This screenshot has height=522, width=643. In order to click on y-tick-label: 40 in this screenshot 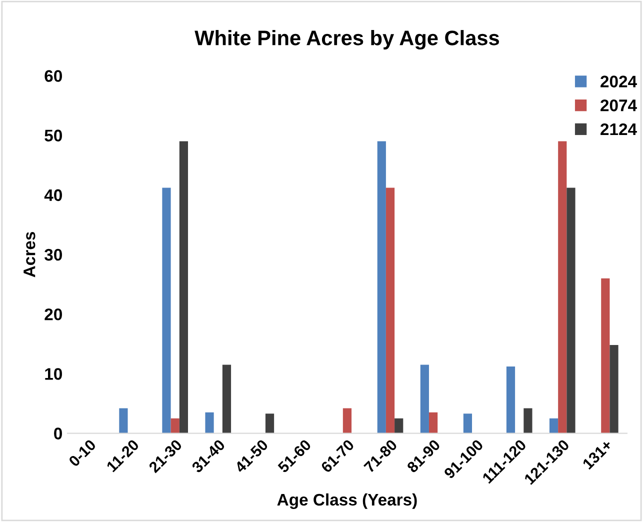, I will do `click(53, 195)`.